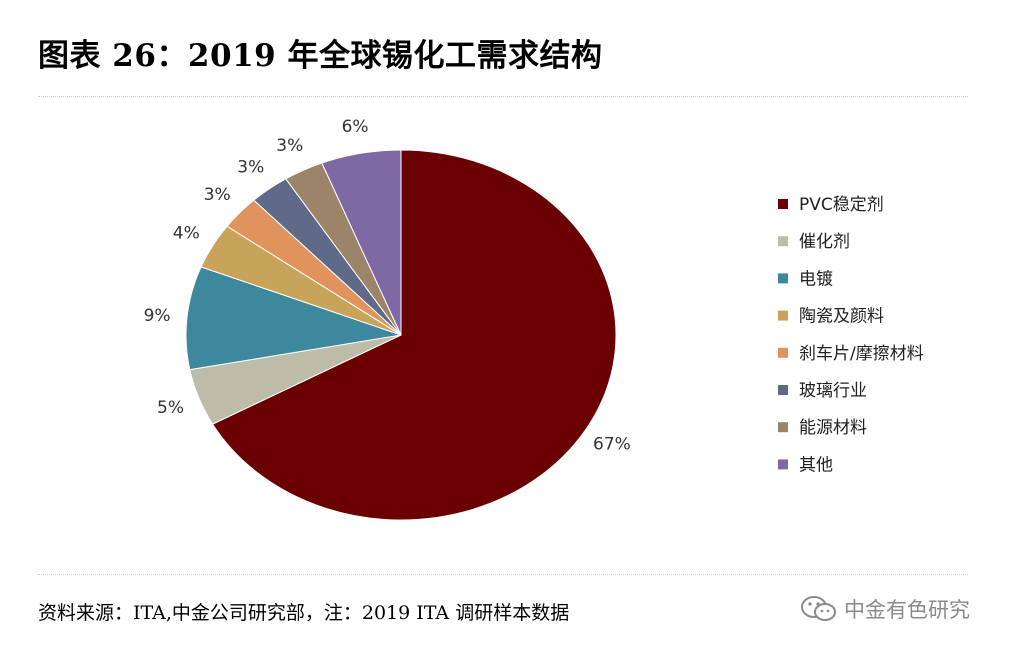  What do you see at coordinates (816, 279) in the screenshot?
I see `legend-label-2: 电镀` at bounding box center [816, 279].